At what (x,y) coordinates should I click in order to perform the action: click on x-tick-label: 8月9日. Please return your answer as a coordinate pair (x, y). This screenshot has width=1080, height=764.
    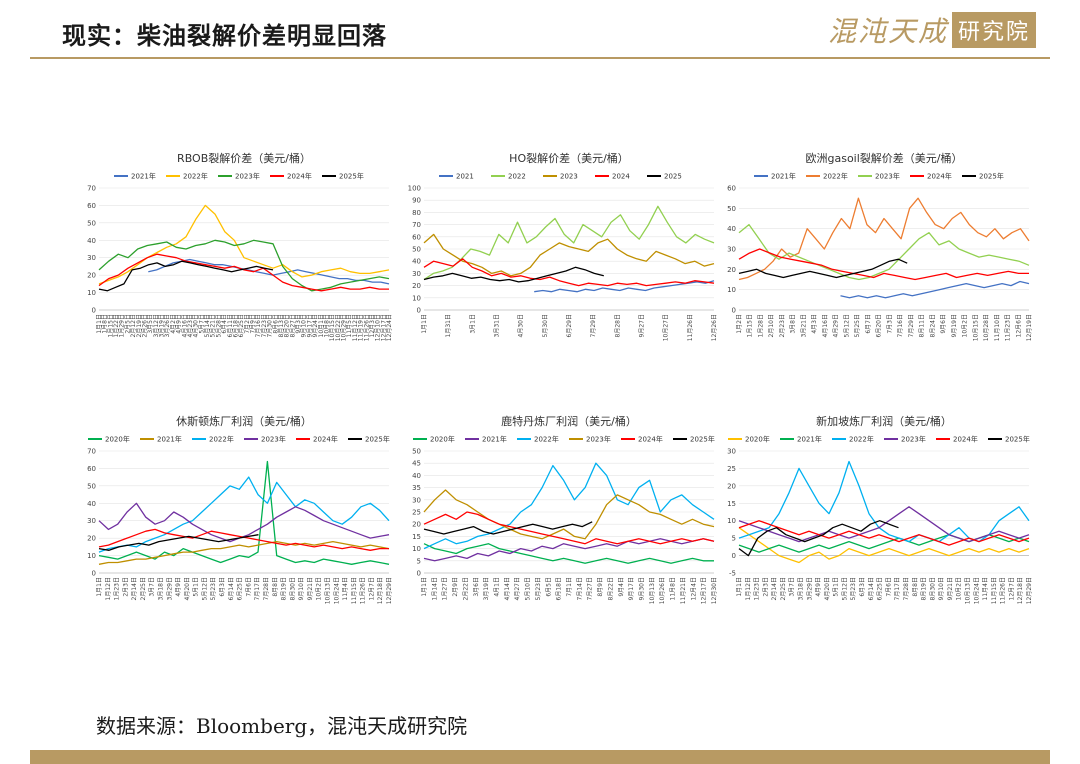
    Looking at the image, I should click on (600, 587).